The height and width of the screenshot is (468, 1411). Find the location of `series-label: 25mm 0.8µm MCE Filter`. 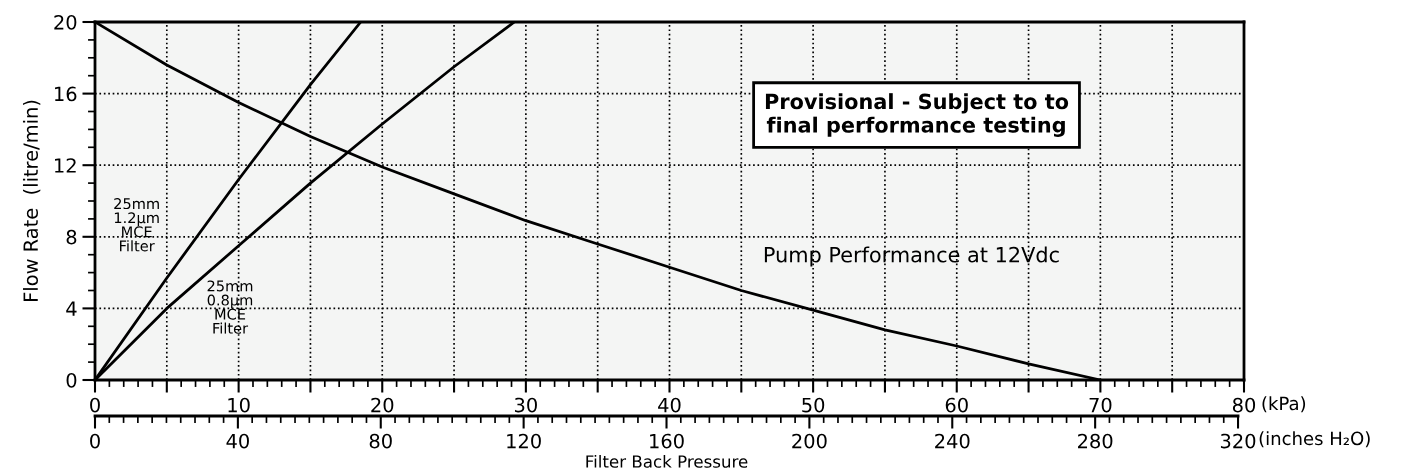

series-label: 25mm 0.8µm MCE Filter is located at coordinates (230, 307).